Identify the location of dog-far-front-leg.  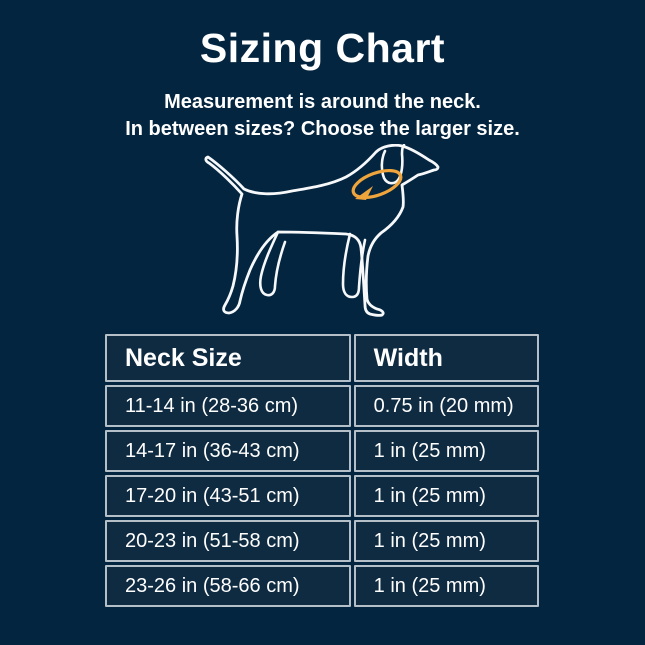
(354, 265).